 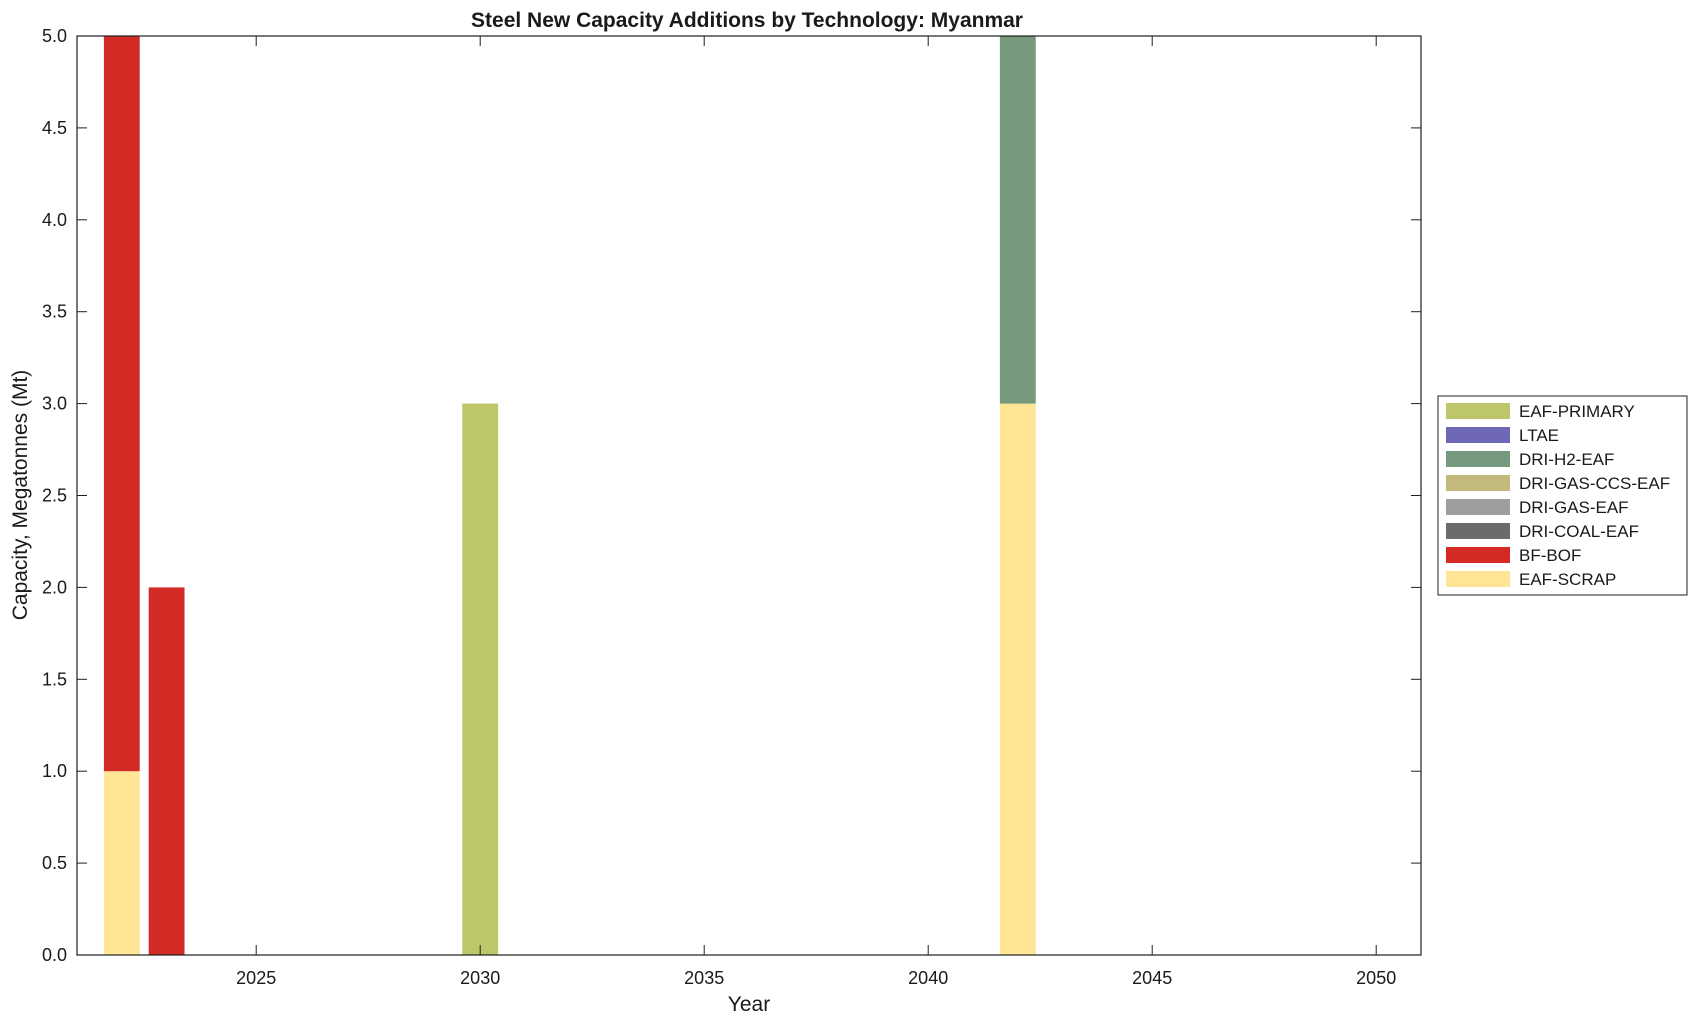 What do you see at coordinates (54, 955) in the screenshot?
I see `y-tick-label-0: 0.0` at bounding box center [54, 955].